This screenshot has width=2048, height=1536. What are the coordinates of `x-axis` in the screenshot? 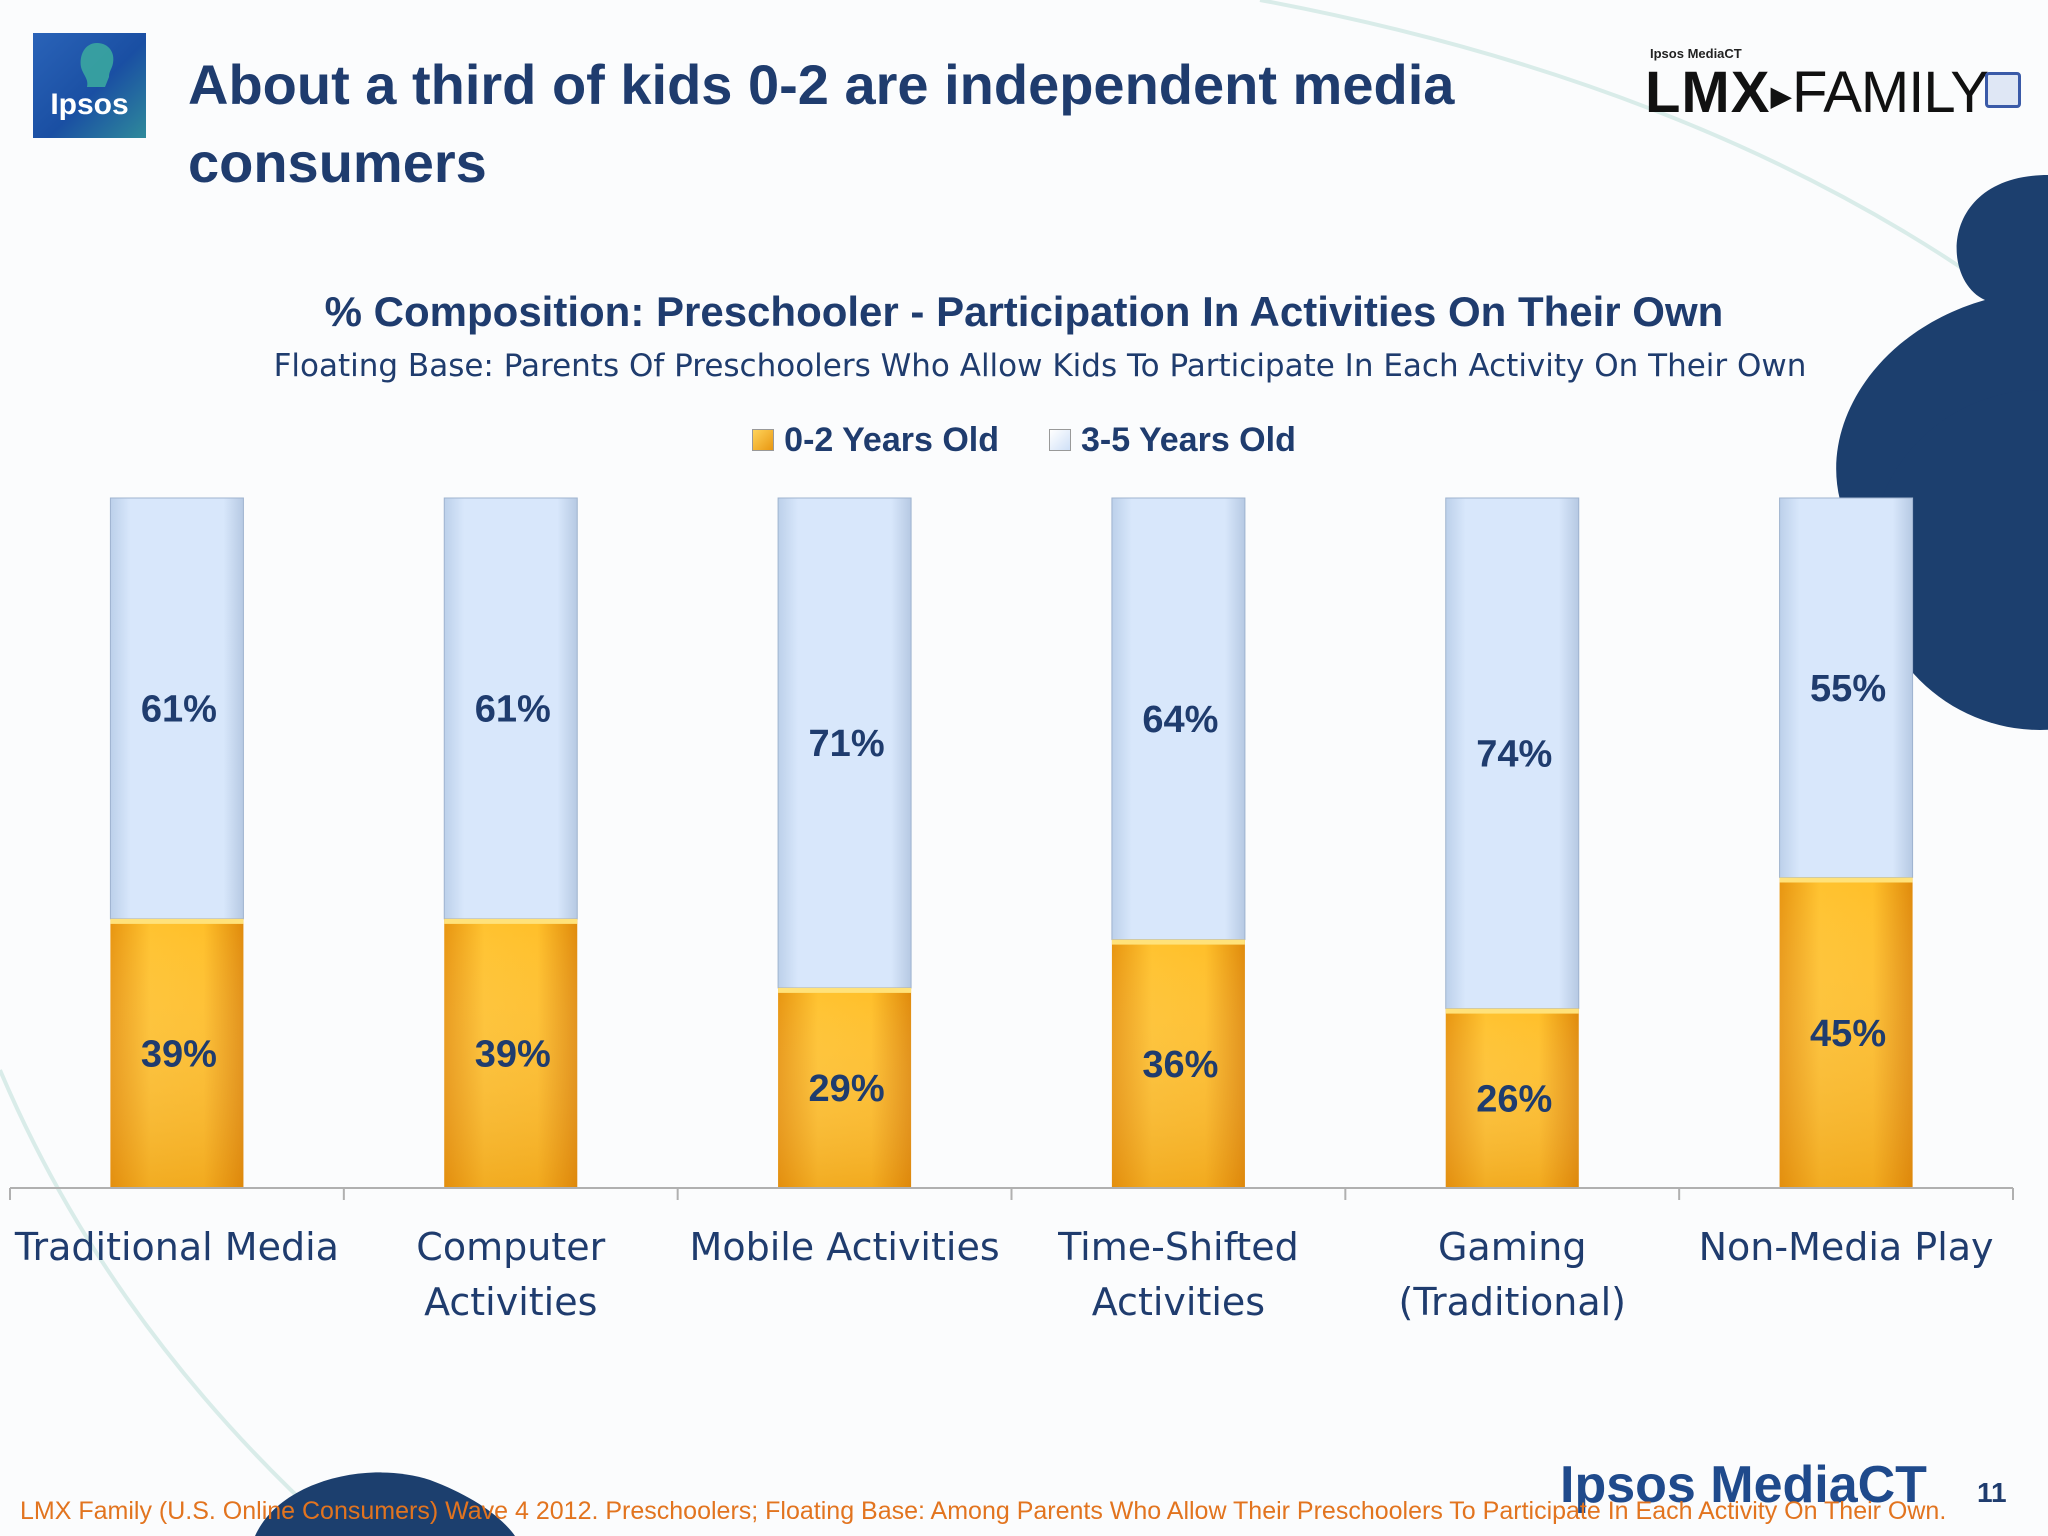 It's located at (1011, 1193).